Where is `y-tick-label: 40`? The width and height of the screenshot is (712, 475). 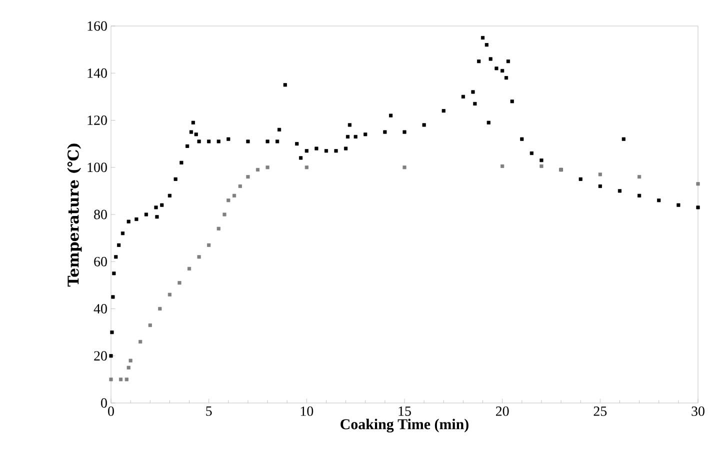 y-tick-label: 40 is located at coordinates (100, 309).